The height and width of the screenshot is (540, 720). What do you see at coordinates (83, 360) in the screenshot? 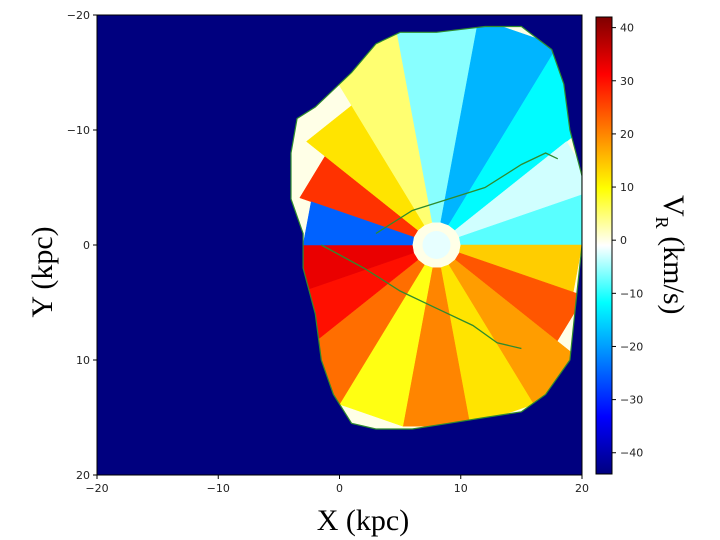
I see `y-tick-label: 10` at bounding box center [83, 360].